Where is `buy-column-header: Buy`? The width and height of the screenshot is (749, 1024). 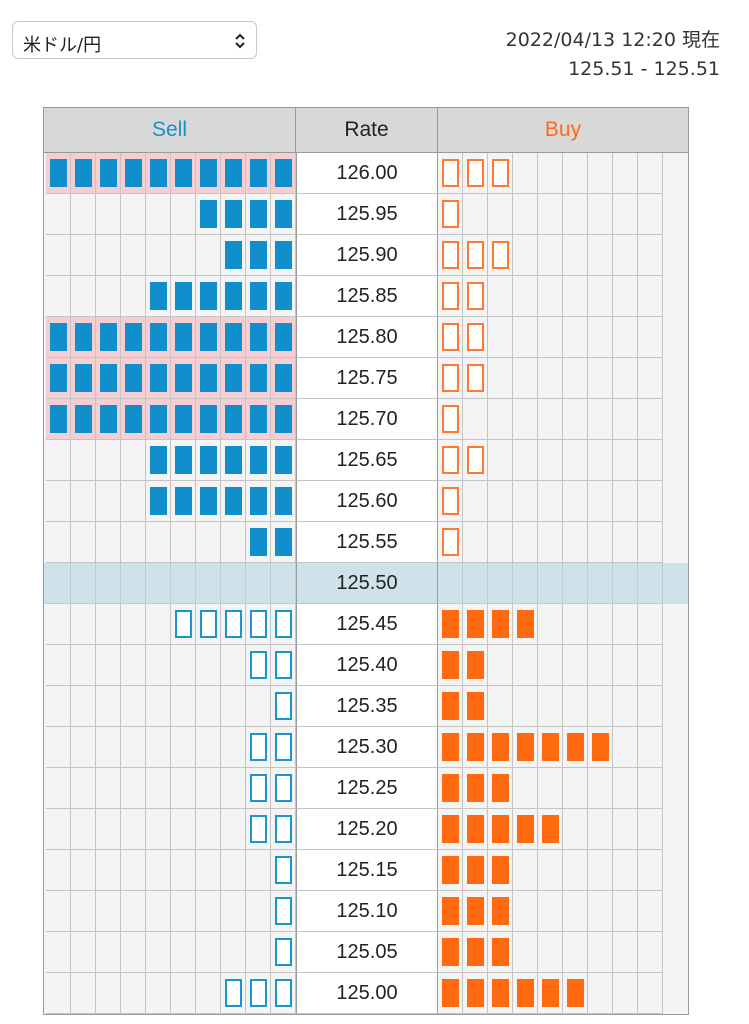 buy-column-header: Buy is located at coordinates (563, 130).